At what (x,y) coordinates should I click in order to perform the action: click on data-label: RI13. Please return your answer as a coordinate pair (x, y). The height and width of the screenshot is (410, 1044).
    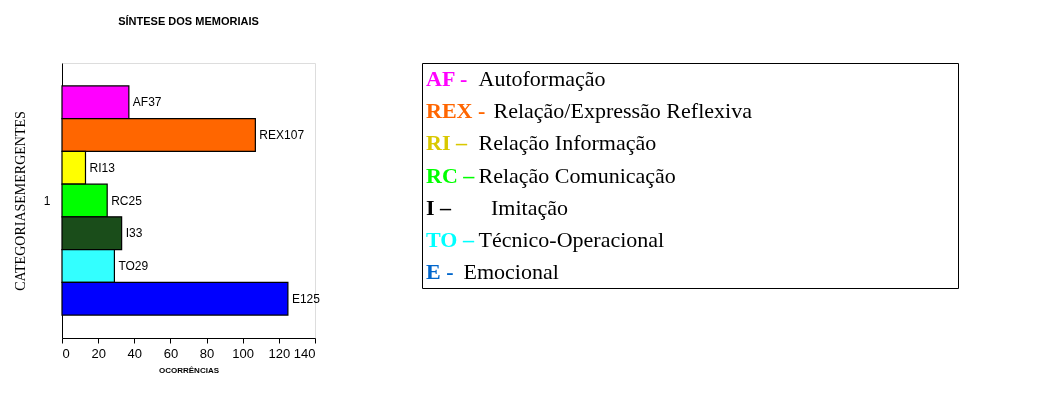
    Looking at the image, I should click on (102, 167).